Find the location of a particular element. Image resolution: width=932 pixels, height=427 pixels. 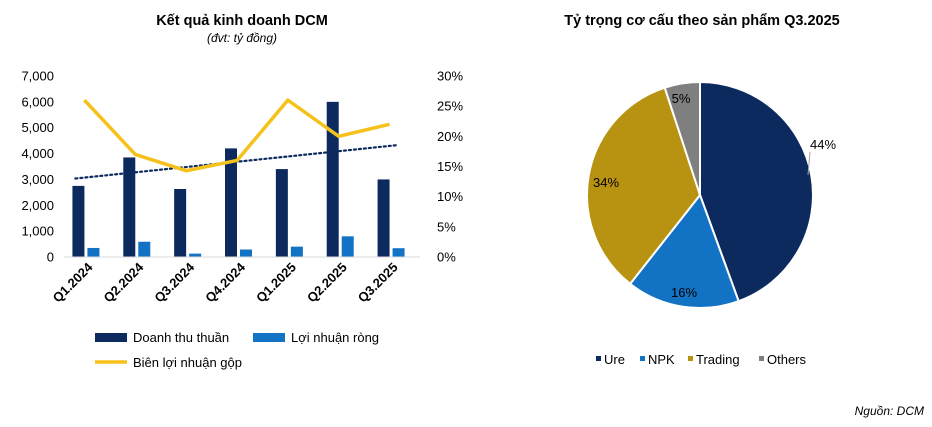

x-tick-label: Q1.2024 is located at coordinates (73, 282).